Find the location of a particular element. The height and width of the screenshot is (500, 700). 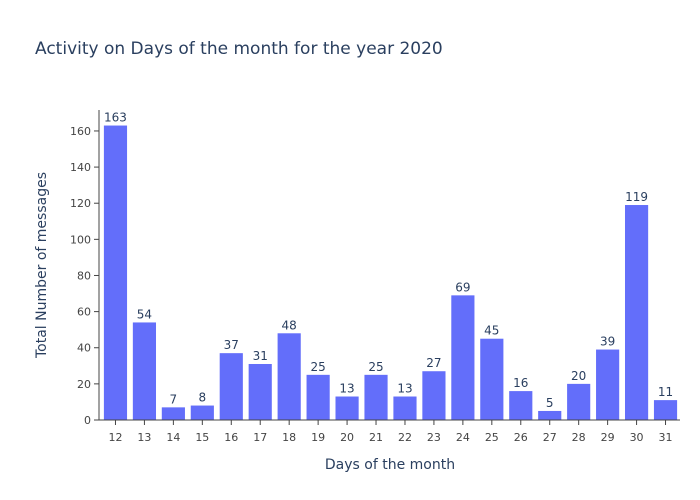

bar-value-label: 45 is located at coordinates (491, 331).